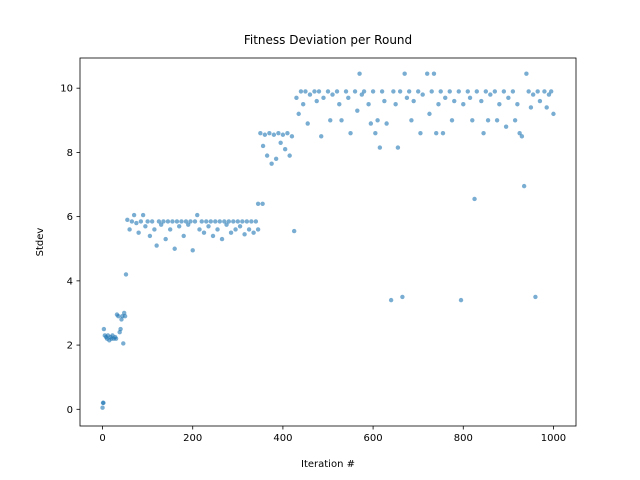 Image resolution: width=640 pixels, height=480 pixels. I want to click on y-tick-label: 8, so click(70, 153).